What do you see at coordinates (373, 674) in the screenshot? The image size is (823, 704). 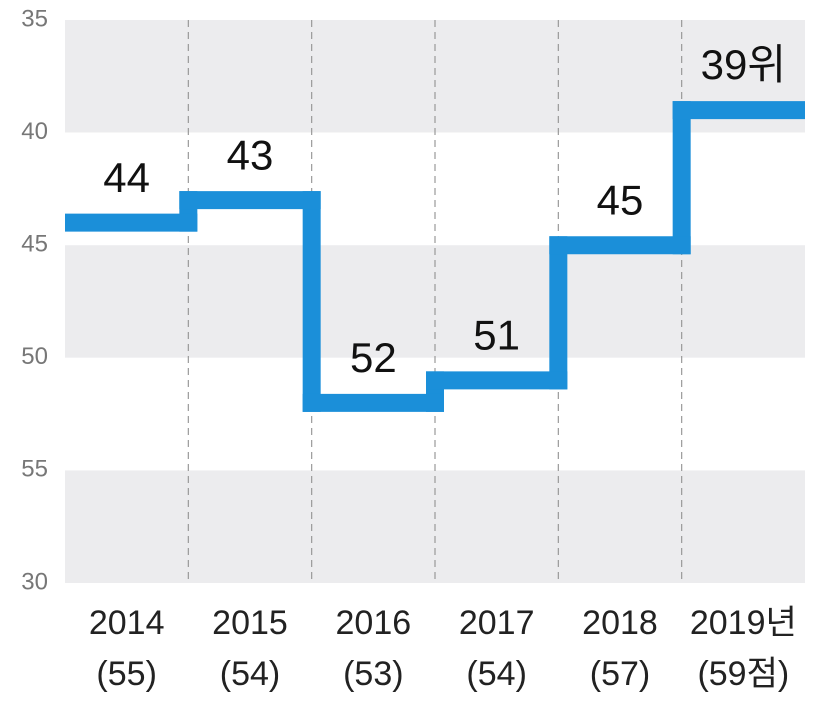 I see `x-sub-label: (53)` at bounding box center [373, 674].